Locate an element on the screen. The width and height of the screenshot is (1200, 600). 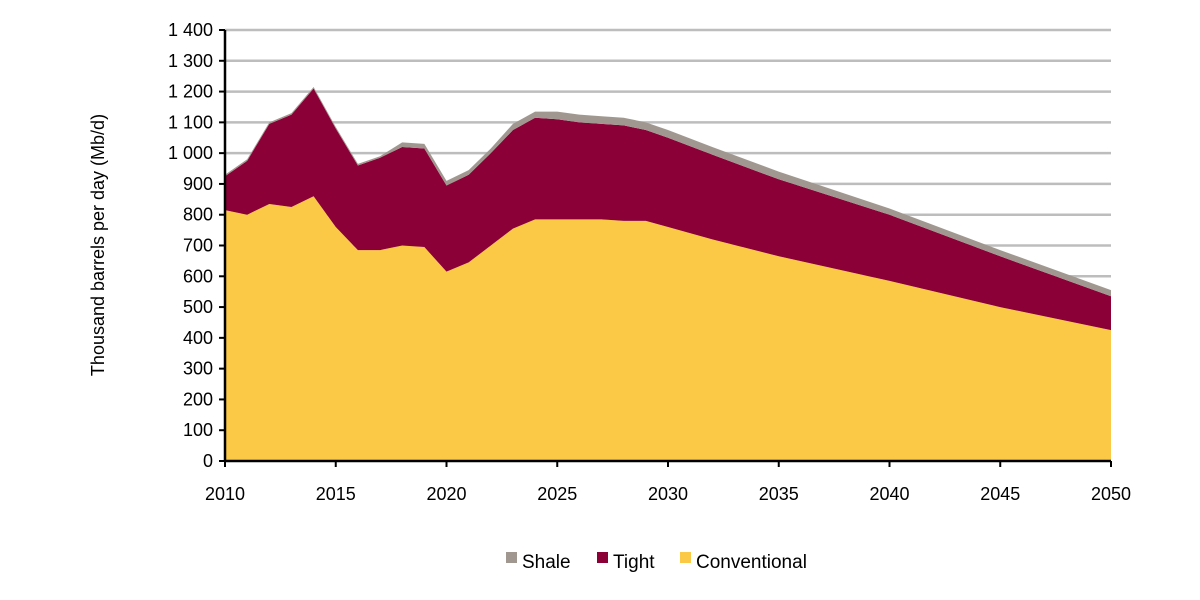
y-tick-label: 1 300 is located at coordinates (190, 61).